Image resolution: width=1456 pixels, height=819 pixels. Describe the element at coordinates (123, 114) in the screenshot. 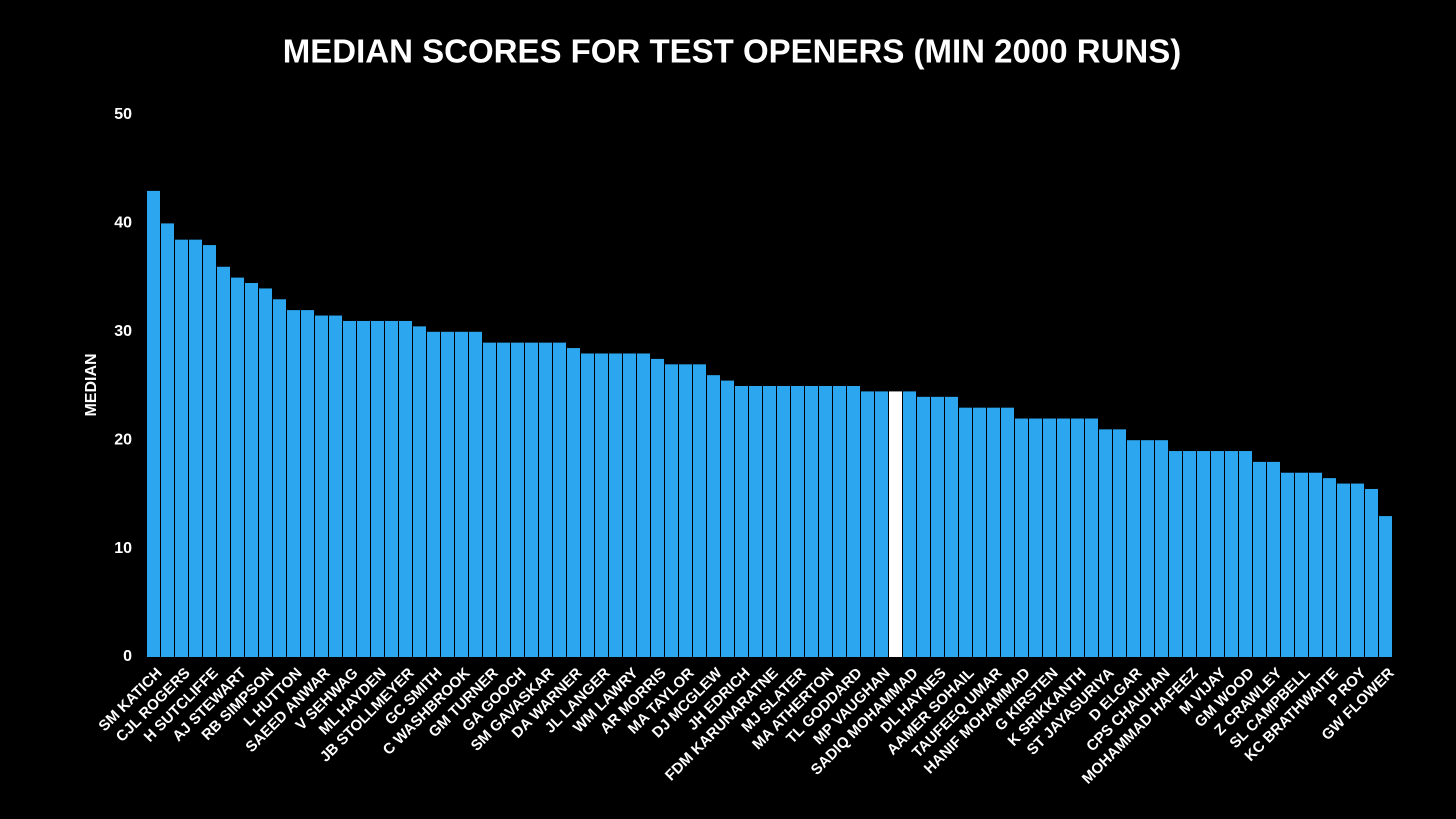

I see `y-tick-label: 50` at that location.